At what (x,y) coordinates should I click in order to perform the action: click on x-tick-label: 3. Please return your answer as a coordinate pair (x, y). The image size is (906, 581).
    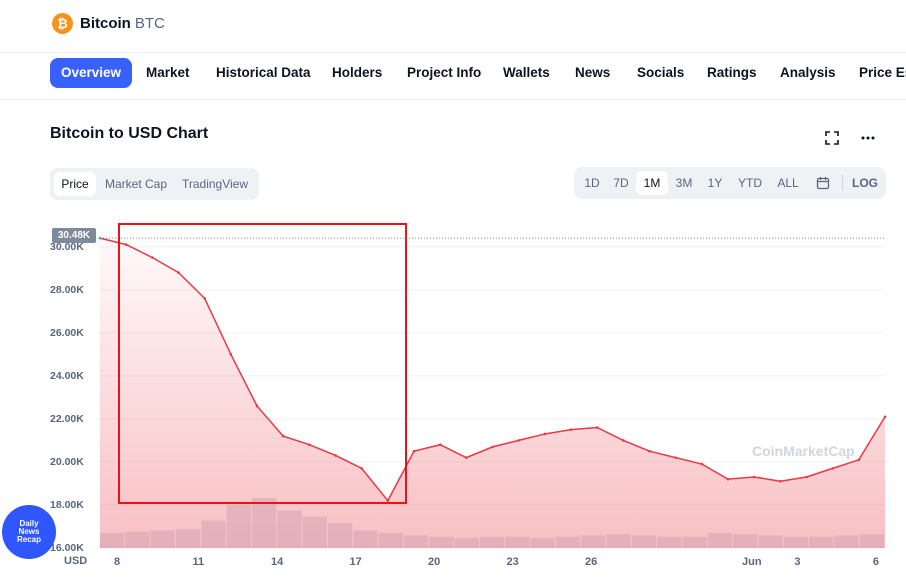
    Looking at the image, I should click on (797, 562).